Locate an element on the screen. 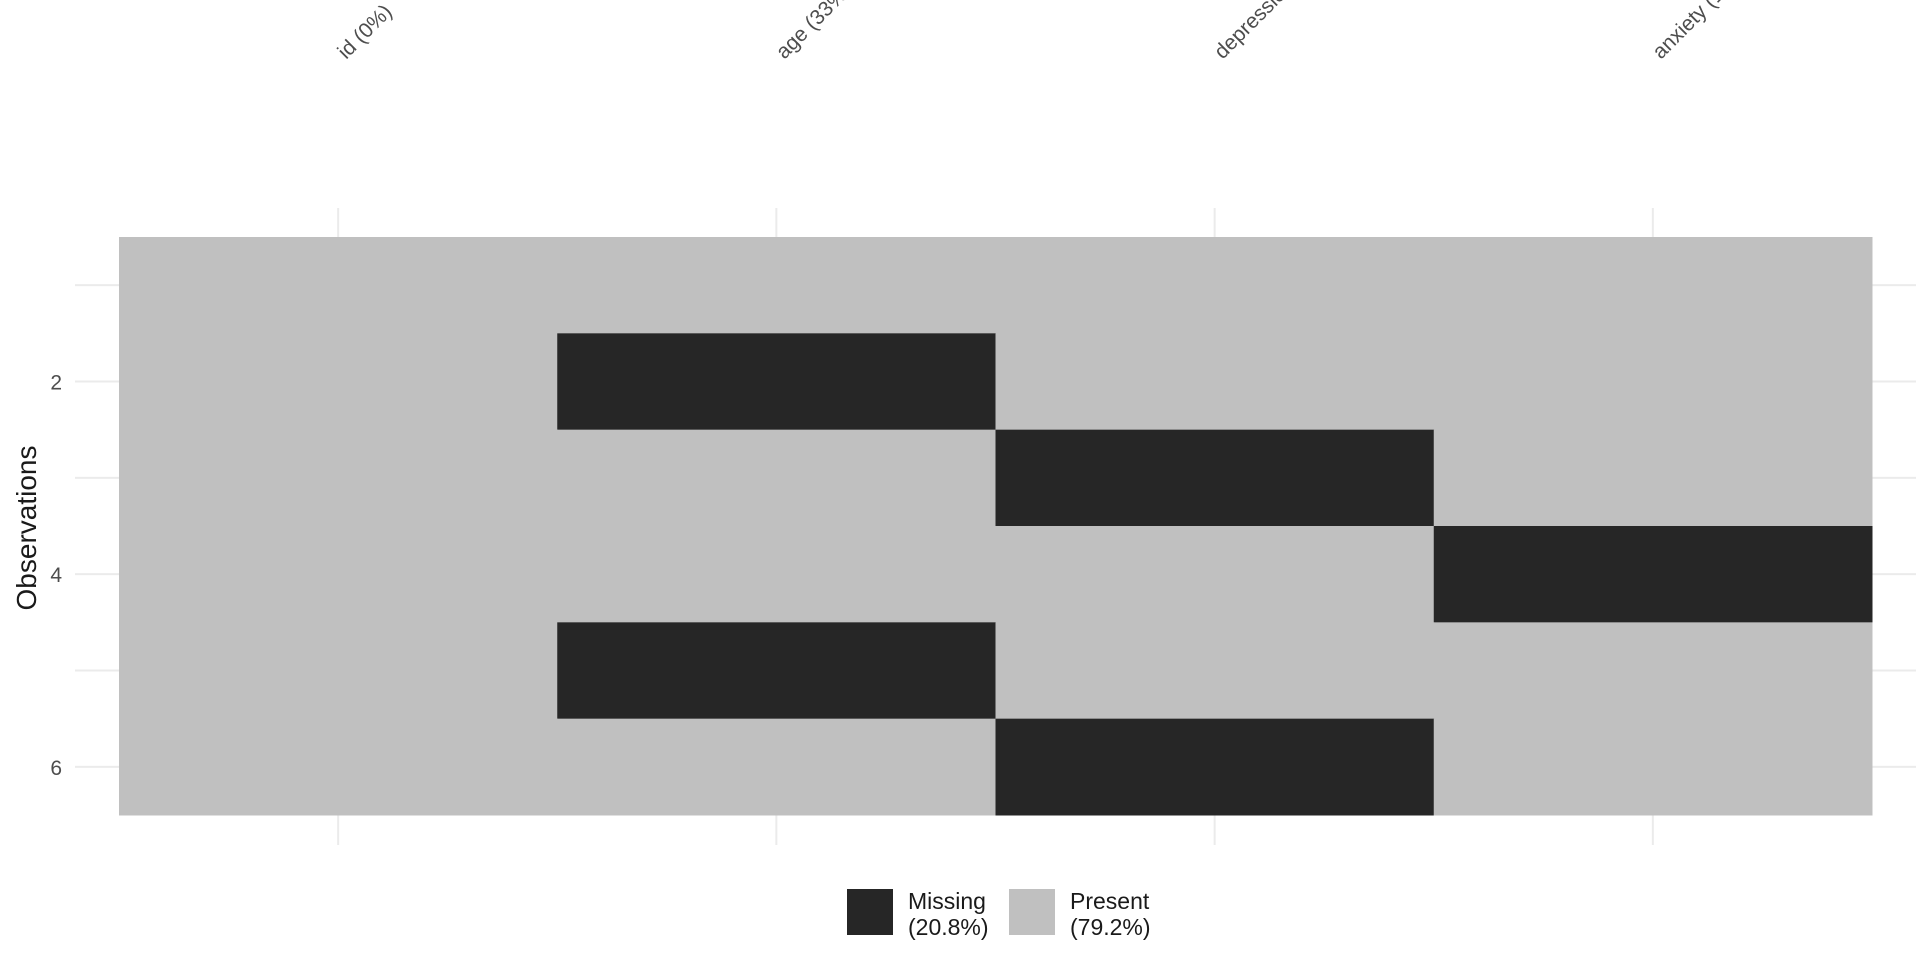  y-tick-label: 2 is located at coordinates (56, 383).